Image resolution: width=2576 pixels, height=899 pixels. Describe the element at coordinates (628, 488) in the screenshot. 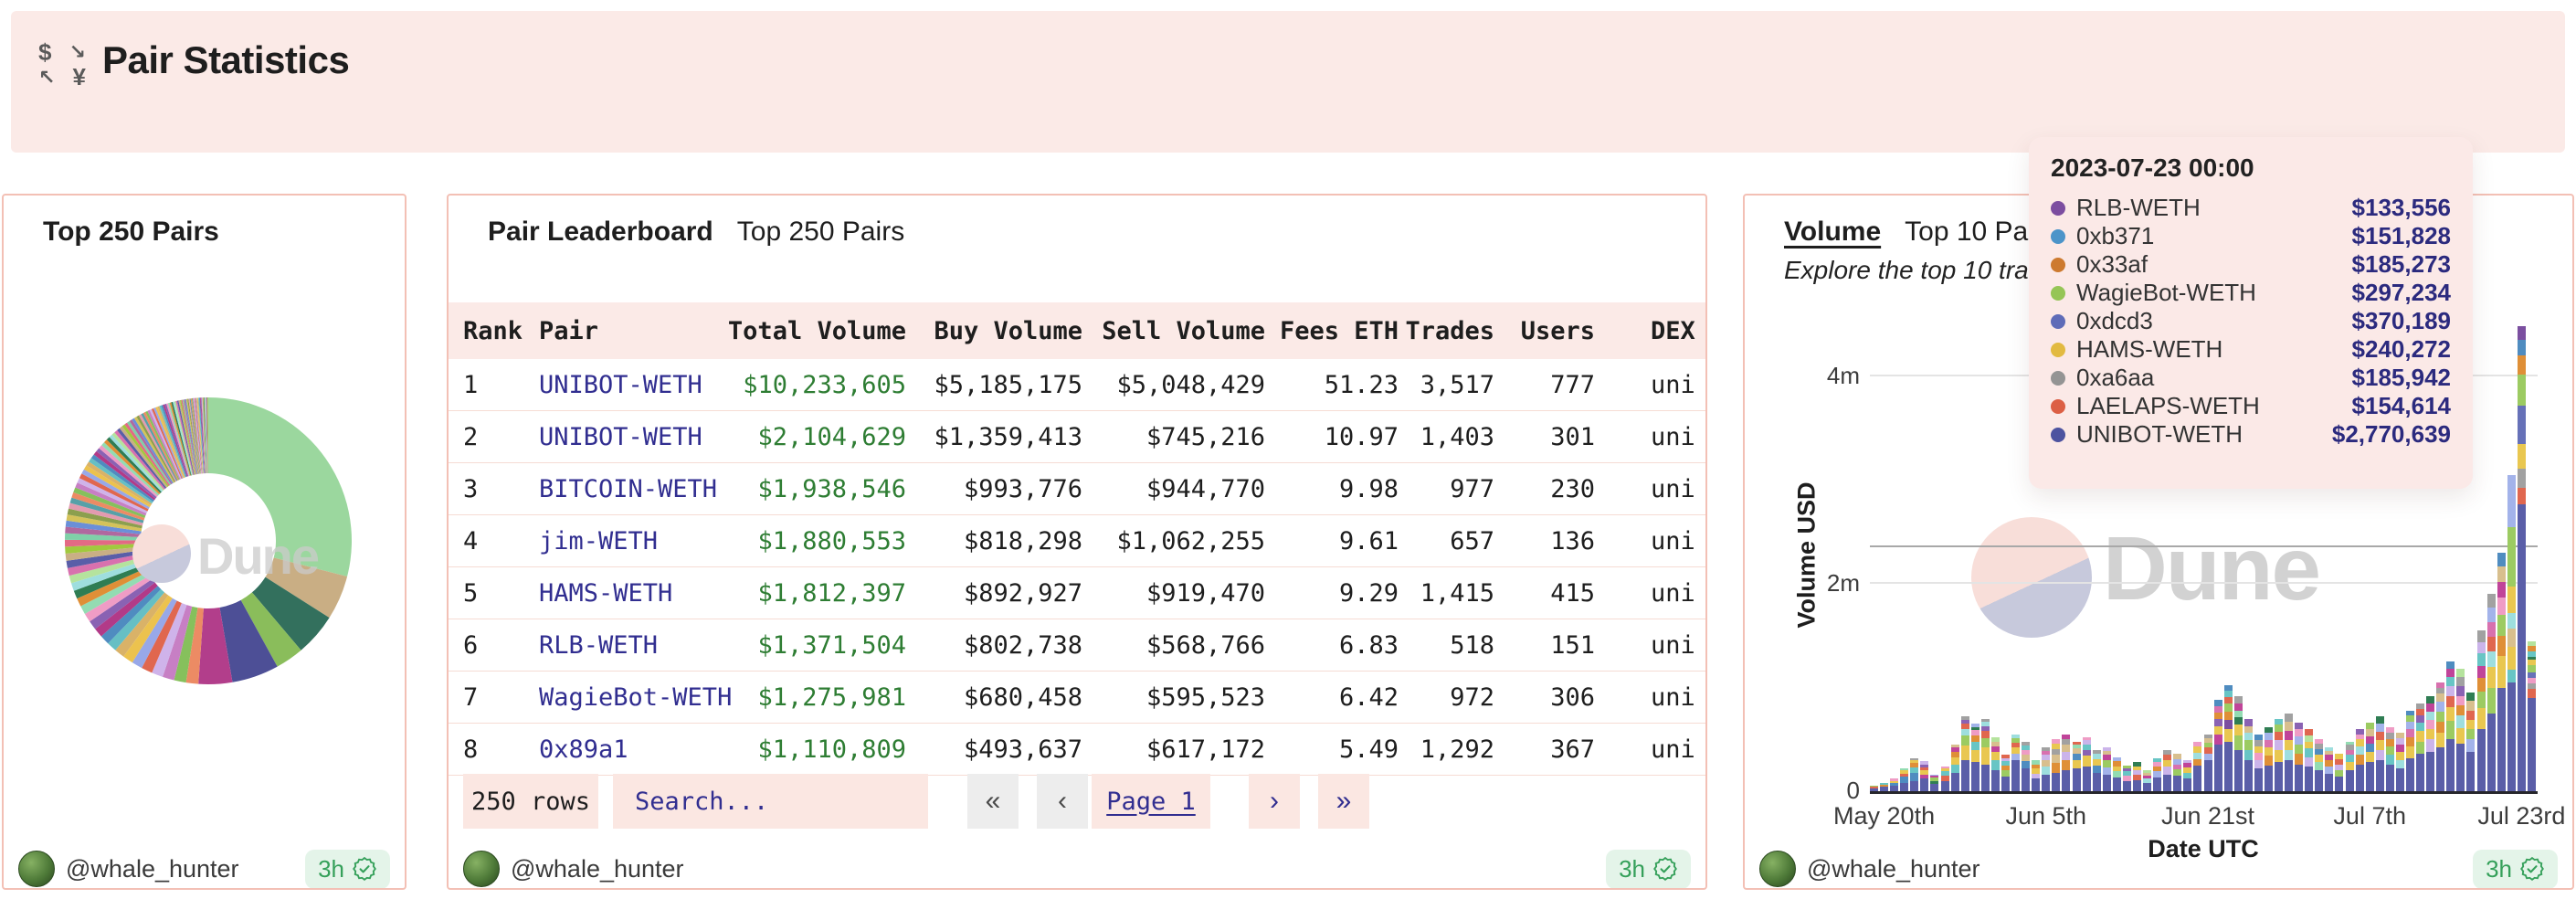

I see `pair-link: BITCOIN-WETH` at that location.